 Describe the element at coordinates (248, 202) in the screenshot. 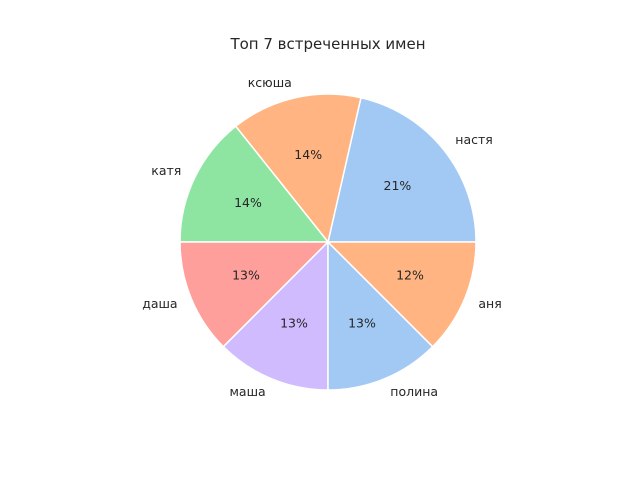

I see `percent-label-катя: 14%` at that location.